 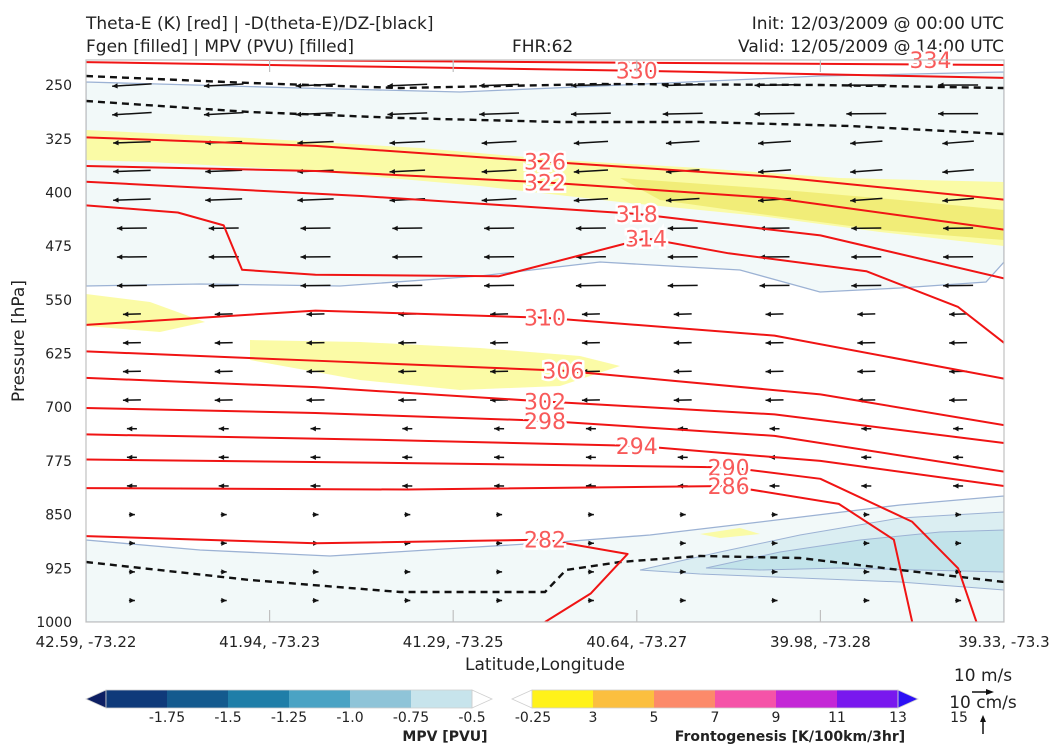 What do you see at coordinates (58, 516) in the screenshot?
I see `y-tick-label: 850` at bounding box center [58, 516].